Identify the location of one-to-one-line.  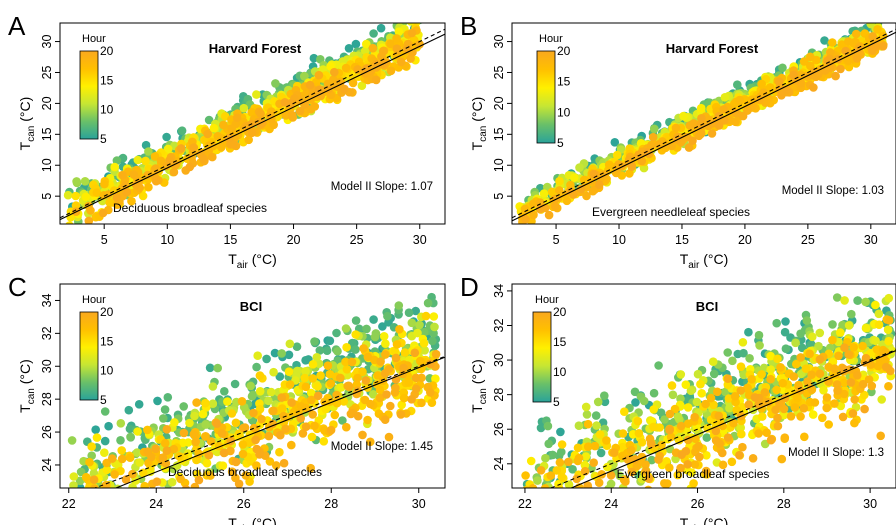
(269, 421).